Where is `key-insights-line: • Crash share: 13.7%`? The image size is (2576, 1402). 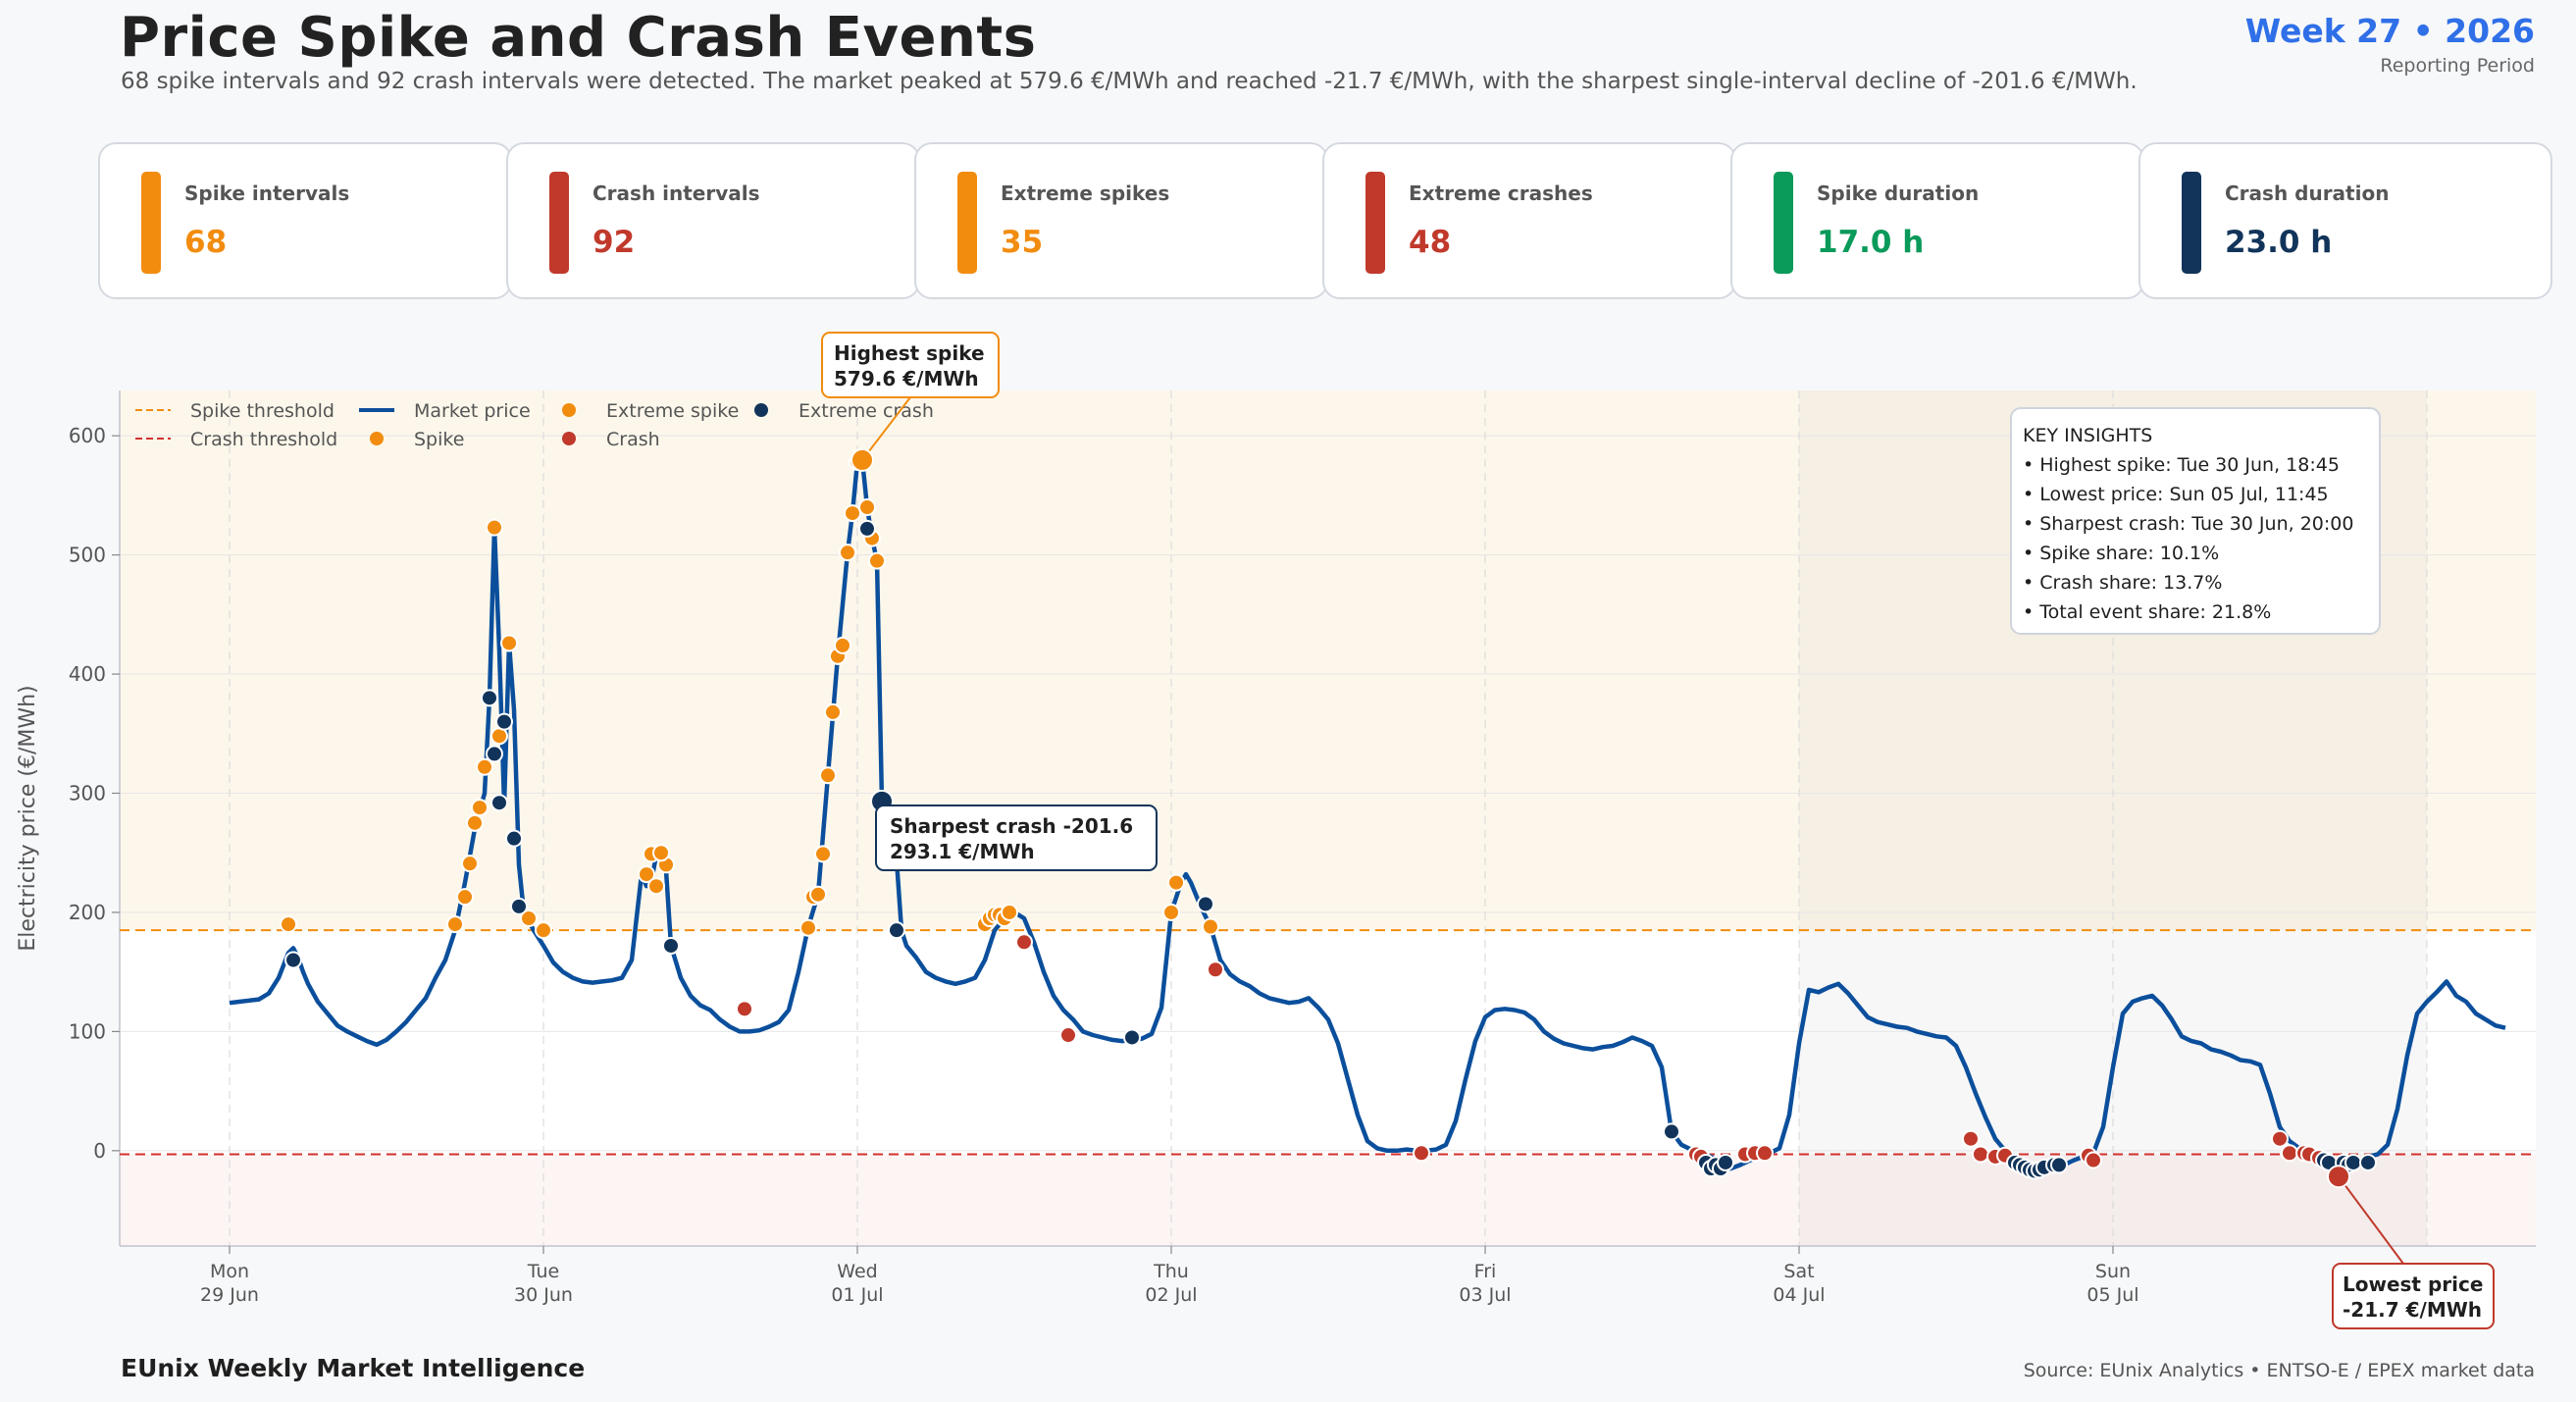
key-insights-line: • Crash share: 13.7% is located at coordinates (2122, 583).